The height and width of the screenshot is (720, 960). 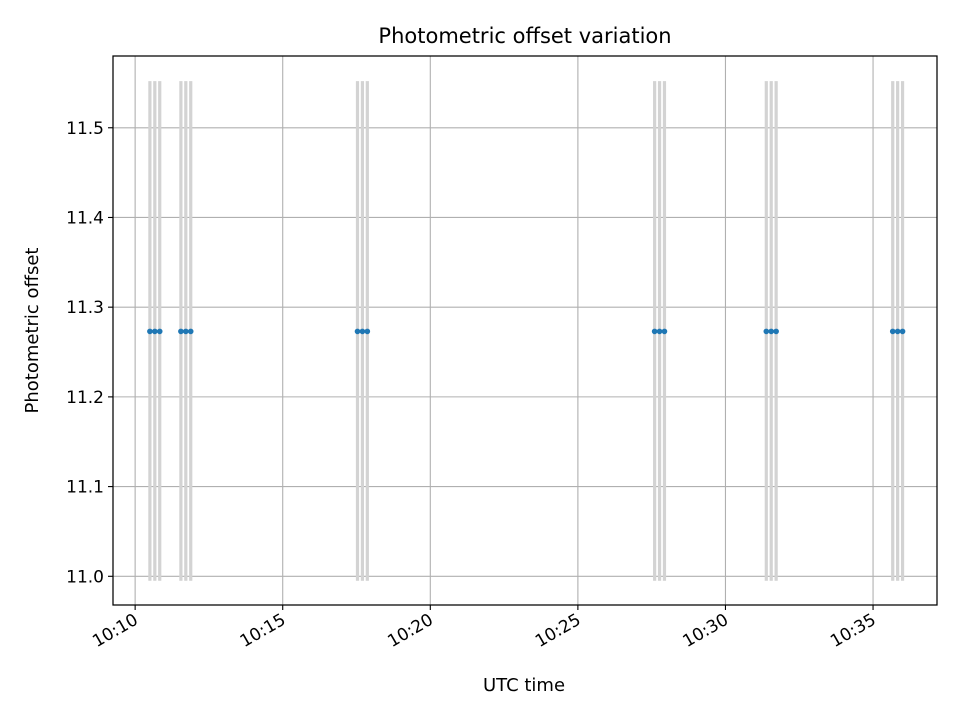 I want to click on y-tick-label: 11.4, so click(x=85, y=218).